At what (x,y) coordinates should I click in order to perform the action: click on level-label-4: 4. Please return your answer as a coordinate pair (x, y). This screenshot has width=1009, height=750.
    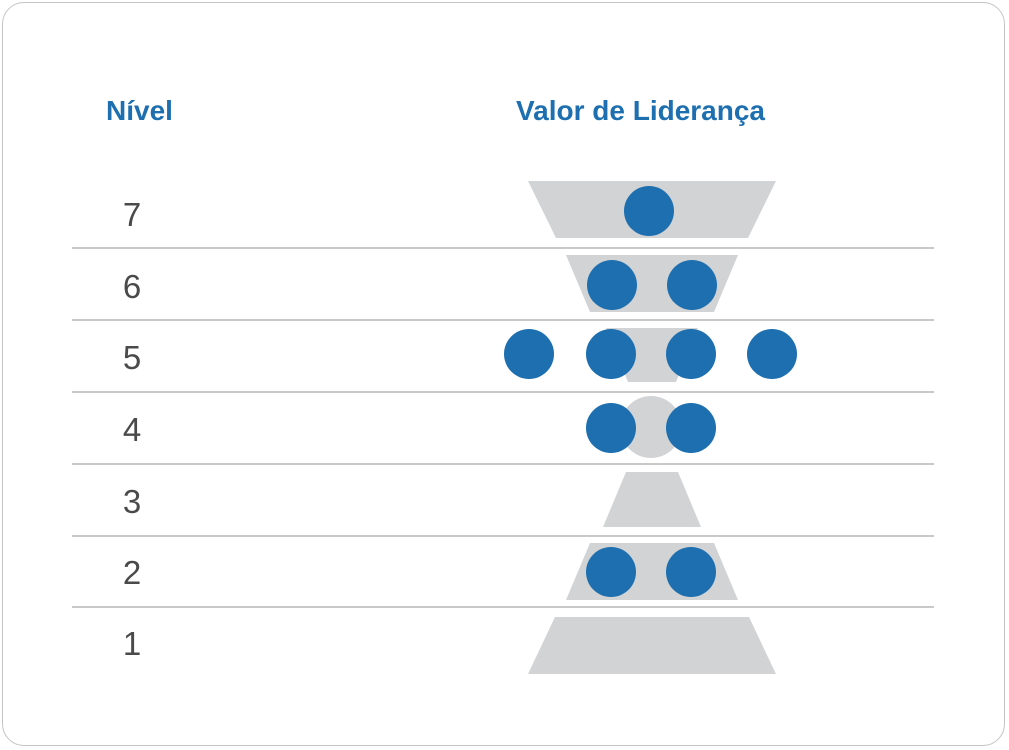
    Looking at the image, I should click on (132, 429).